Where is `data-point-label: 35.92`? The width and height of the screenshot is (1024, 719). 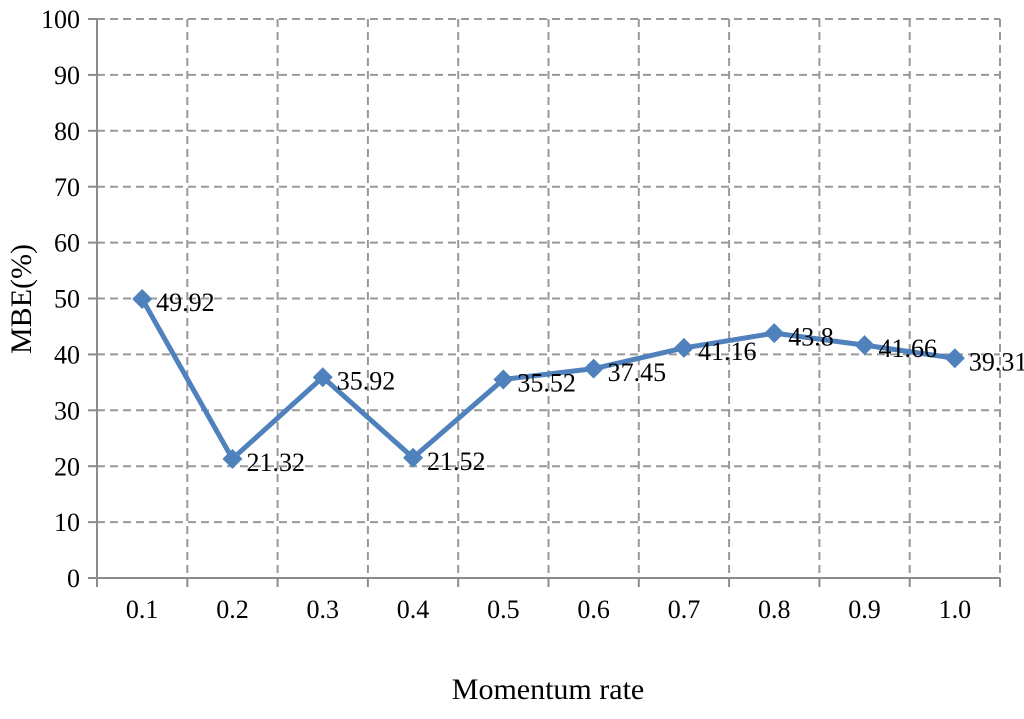
data-point-label: 35.92 is located at coordinates (366, 380).